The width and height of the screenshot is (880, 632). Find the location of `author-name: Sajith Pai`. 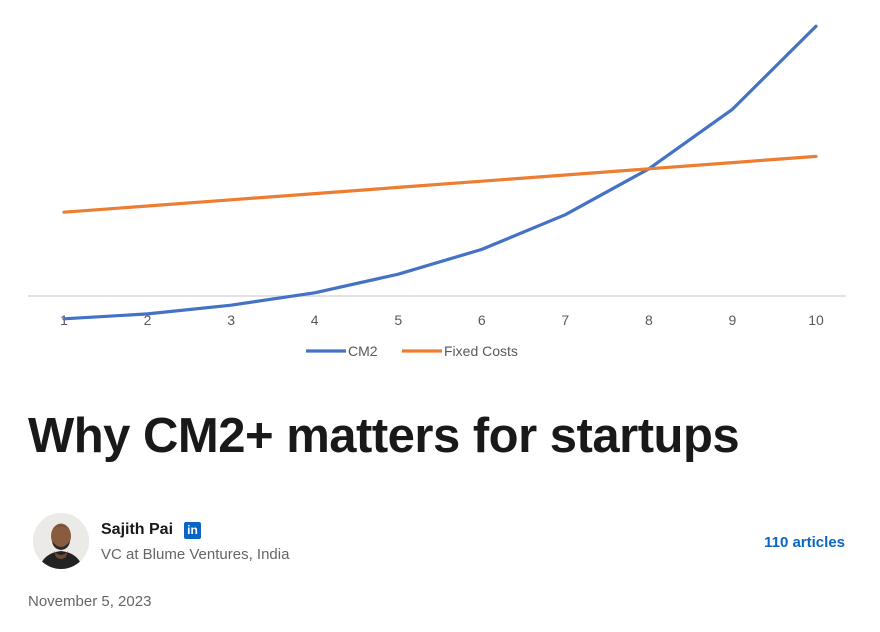

author-name: Sajith Pai is located at coordinates (137, 529).